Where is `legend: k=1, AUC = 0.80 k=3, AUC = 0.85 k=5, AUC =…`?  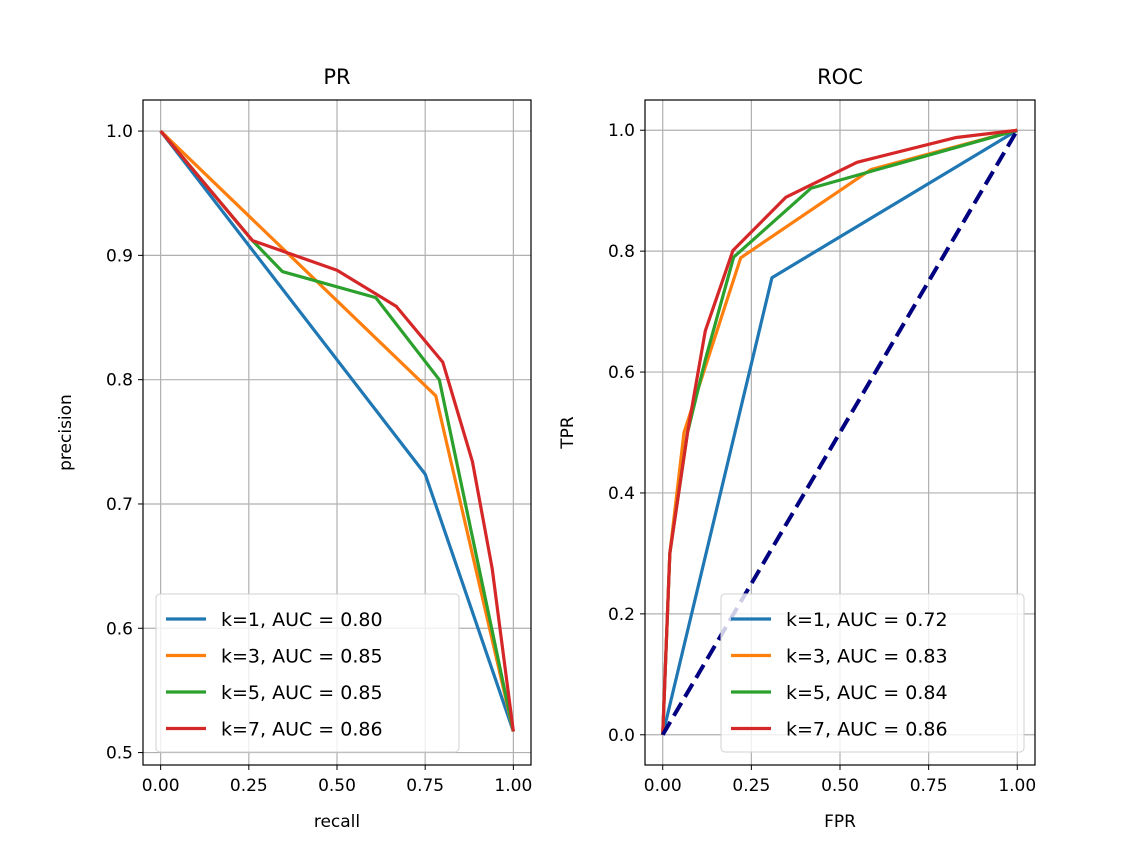 legend: k=1, AUC = 0.80 k=3, AUC = 0.85 k=5, AUC =… is located at coordinates (307, 673).